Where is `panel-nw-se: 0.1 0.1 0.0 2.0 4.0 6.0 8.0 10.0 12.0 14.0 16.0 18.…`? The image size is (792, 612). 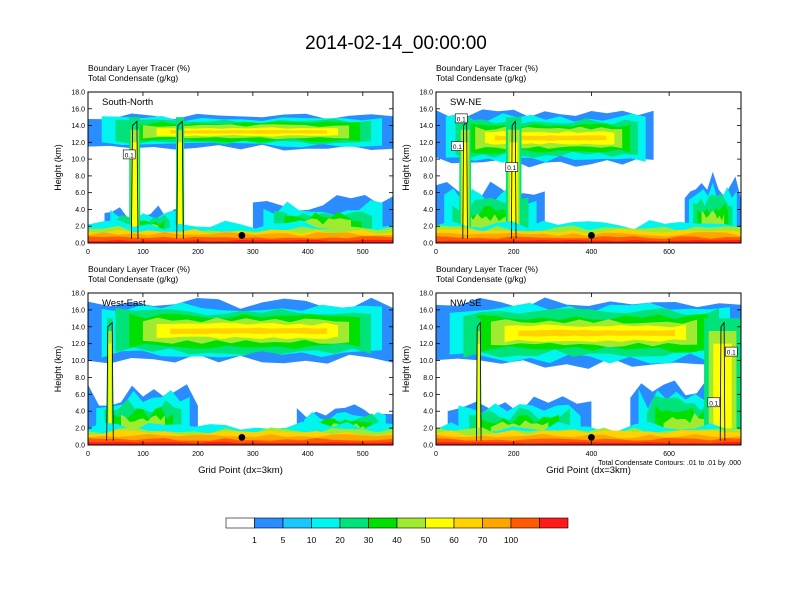
panel-nw-se: 0.1 0.1 0.0 2.0 4.0 6.0 8.0 10.0 12.0 14.0 16.0 18.… is located at coordinates (571, 370).